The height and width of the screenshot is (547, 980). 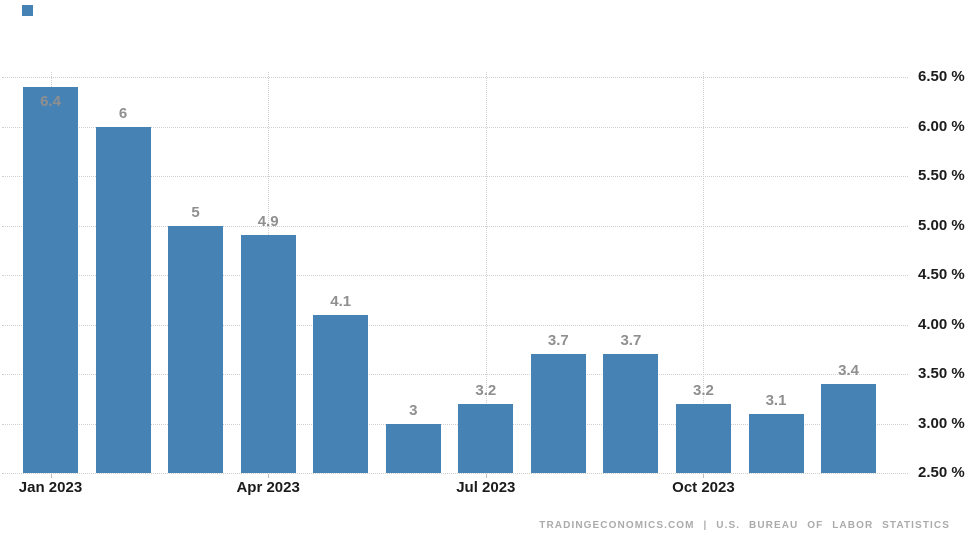 What do you see at coordinates (941, 324) in the screenshot?
I see `y-axis-tick-label: 4.00 %` at bounding box center [941, 324].